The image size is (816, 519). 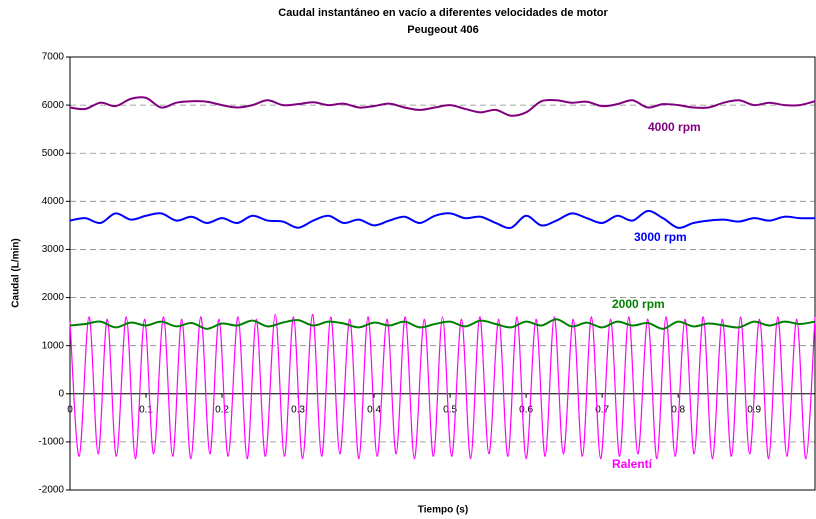 I want to click on series-annotation: Ralentí, so click(x=632, y=464).